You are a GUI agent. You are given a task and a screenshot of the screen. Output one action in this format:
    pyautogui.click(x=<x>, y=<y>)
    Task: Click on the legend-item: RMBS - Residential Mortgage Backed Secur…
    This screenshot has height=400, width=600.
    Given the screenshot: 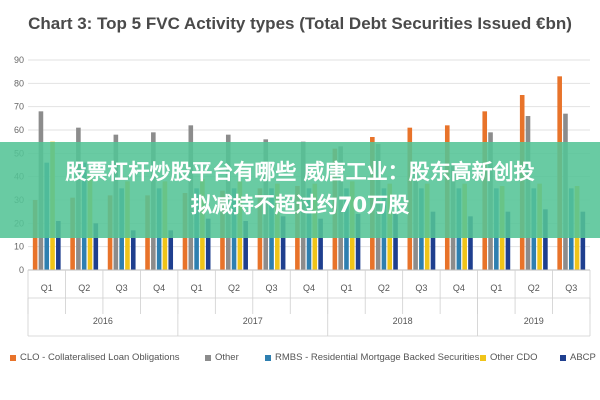 What is the action you would take?
    pyautogui.click(x=372, y=357)
    